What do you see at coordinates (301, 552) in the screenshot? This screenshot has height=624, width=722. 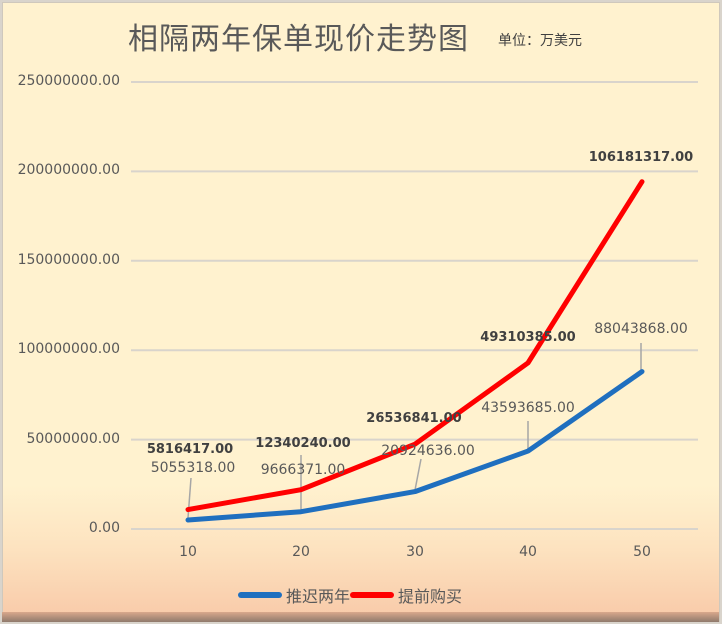 I see `x-tick-label: 20` at bounding box center [301, 552].